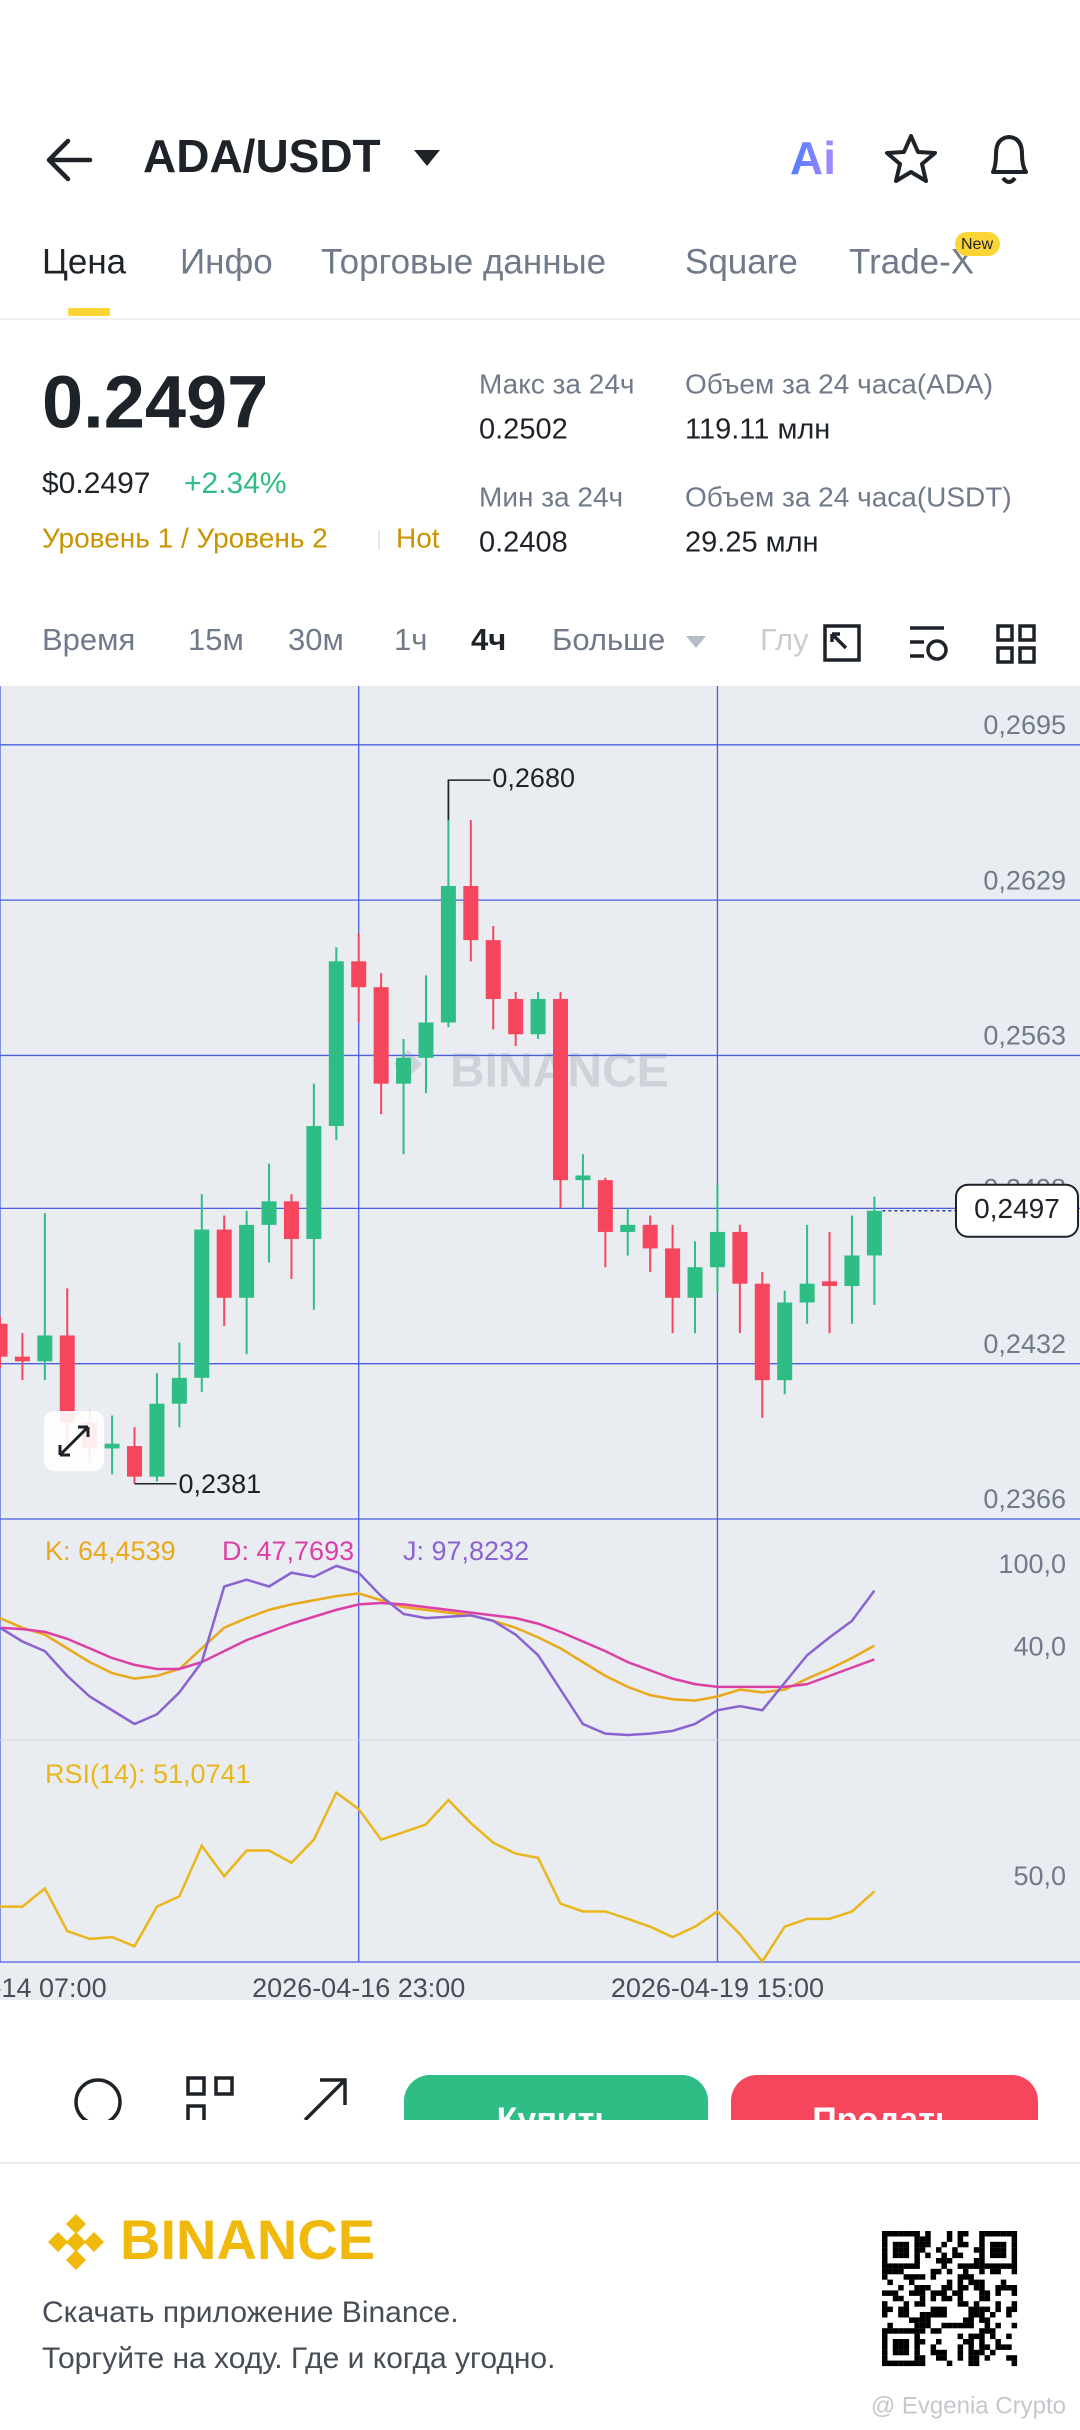 Image resolution: width=1080 pixels, height=2430 pixels. I want to click on pair-dropdown, so click(427, 158).